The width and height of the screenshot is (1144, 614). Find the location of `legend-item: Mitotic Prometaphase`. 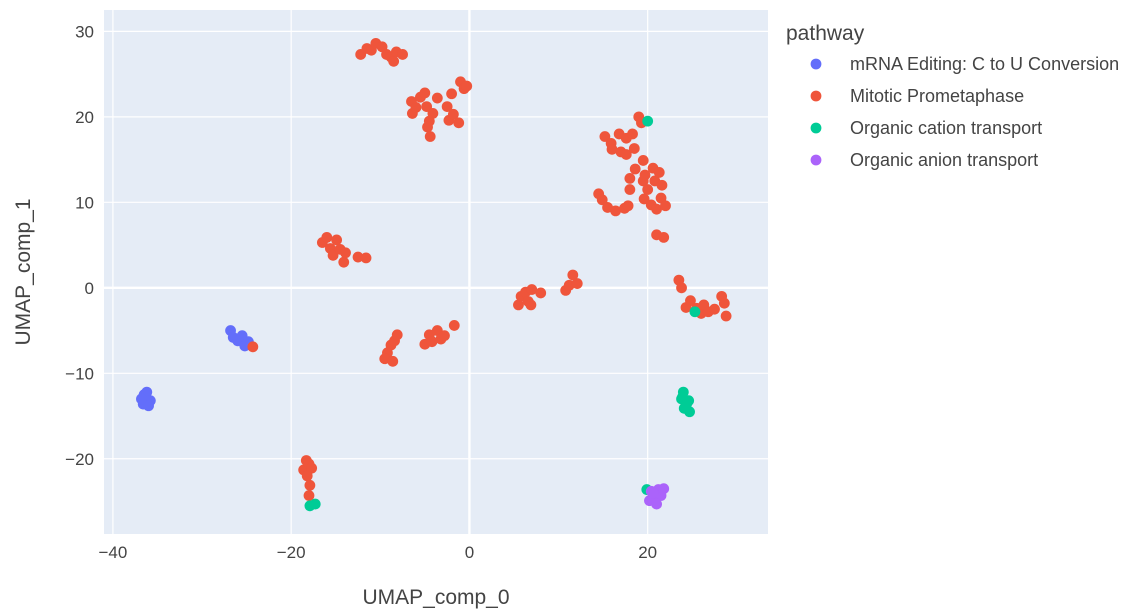

legend-item: Mitotic Prometaphase is located at coordinates (917, 96).